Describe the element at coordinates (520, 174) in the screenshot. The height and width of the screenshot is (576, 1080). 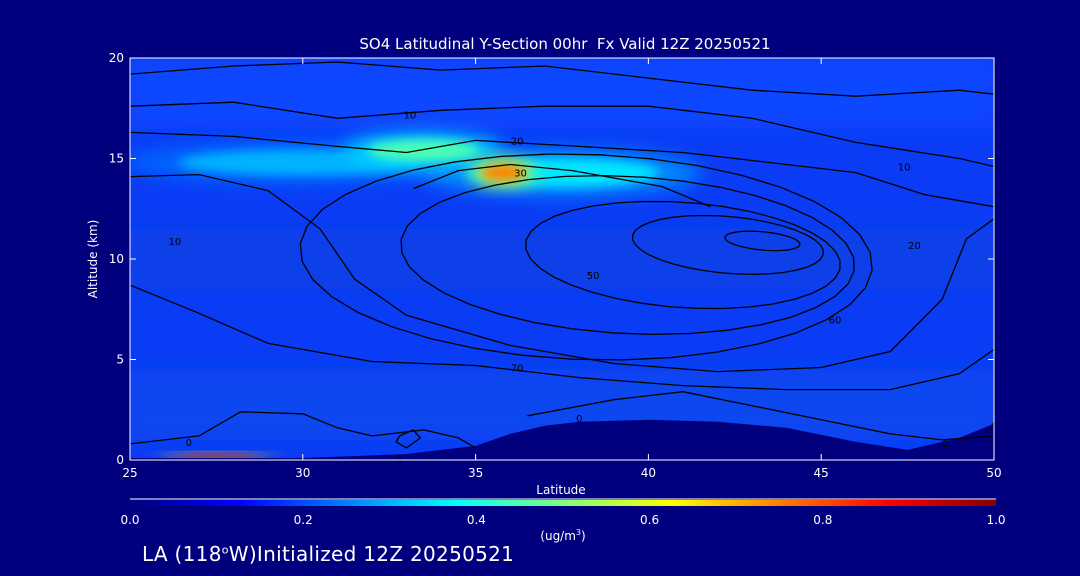
I see `contour-label: 30` at that location.